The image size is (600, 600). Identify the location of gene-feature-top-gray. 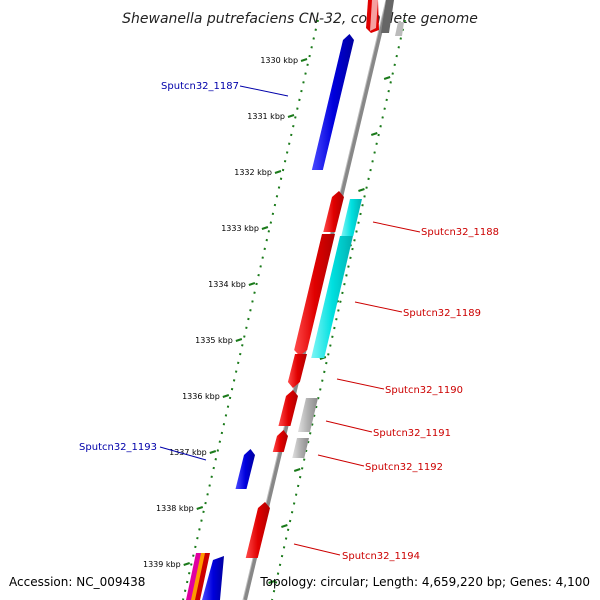
(399, 29).